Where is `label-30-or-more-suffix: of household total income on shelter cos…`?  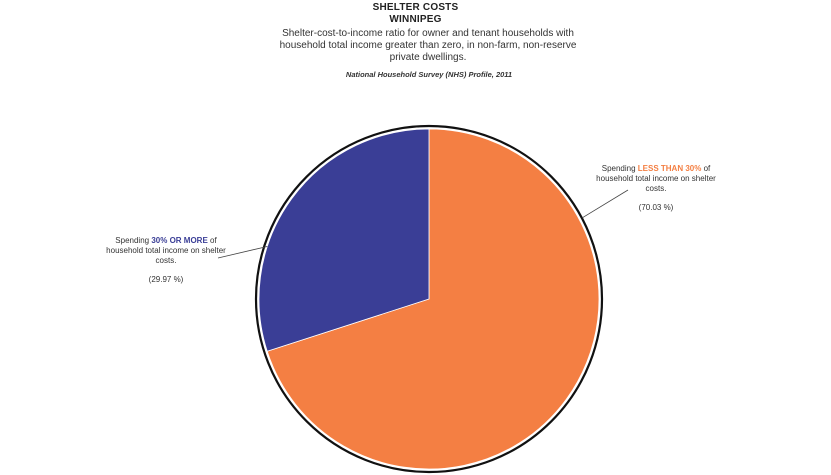 label-30-or-more-suffix: of household total income on shelter cos… is located at coordinates (166, 250).